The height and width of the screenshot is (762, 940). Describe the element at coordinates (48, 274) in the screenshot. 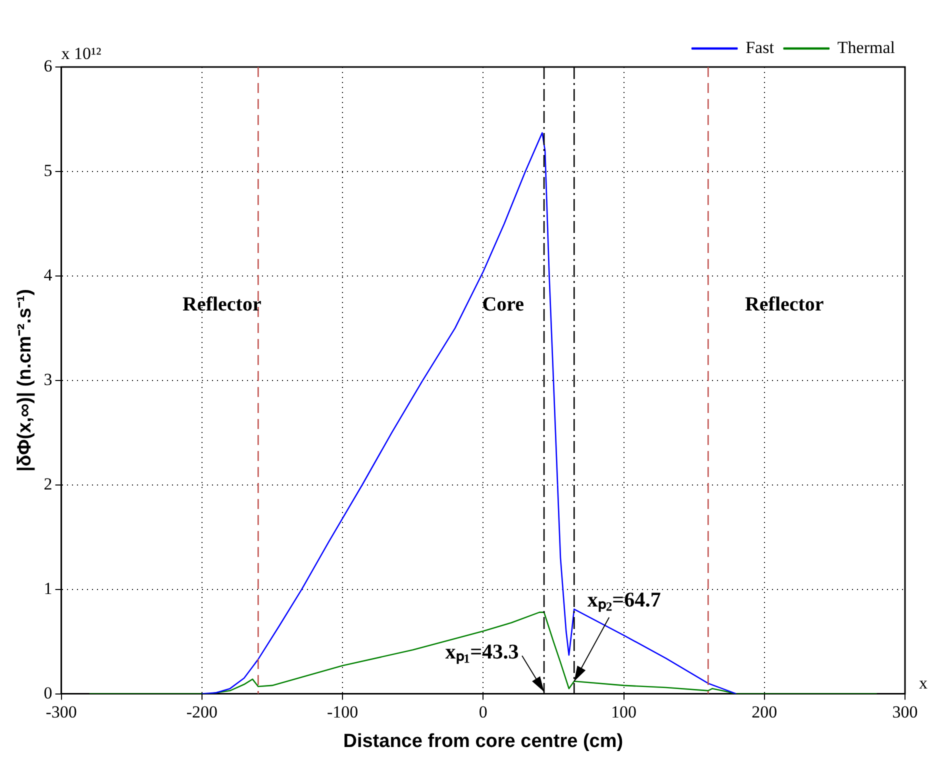

I see `y-tick-label: 4` at that location.